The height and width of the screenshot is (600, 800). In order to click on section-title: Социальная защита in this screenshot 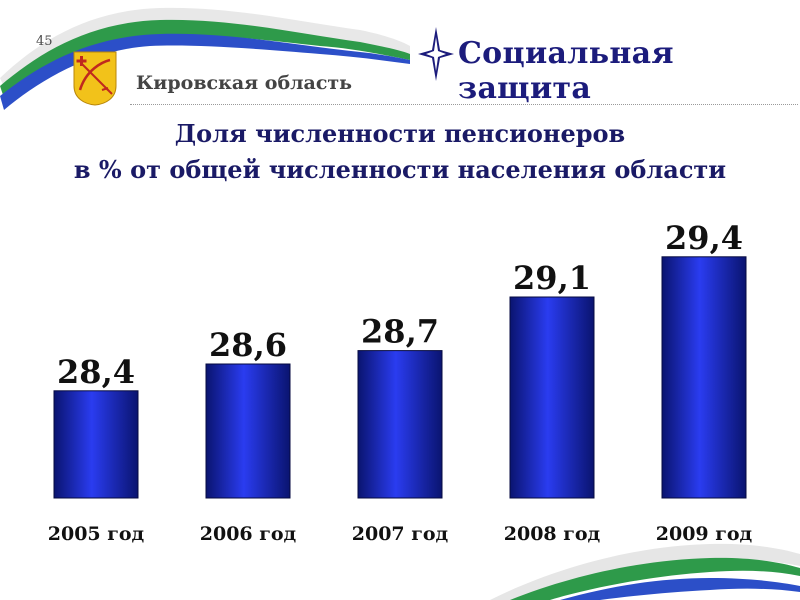, I will do `click(566, 71)`.